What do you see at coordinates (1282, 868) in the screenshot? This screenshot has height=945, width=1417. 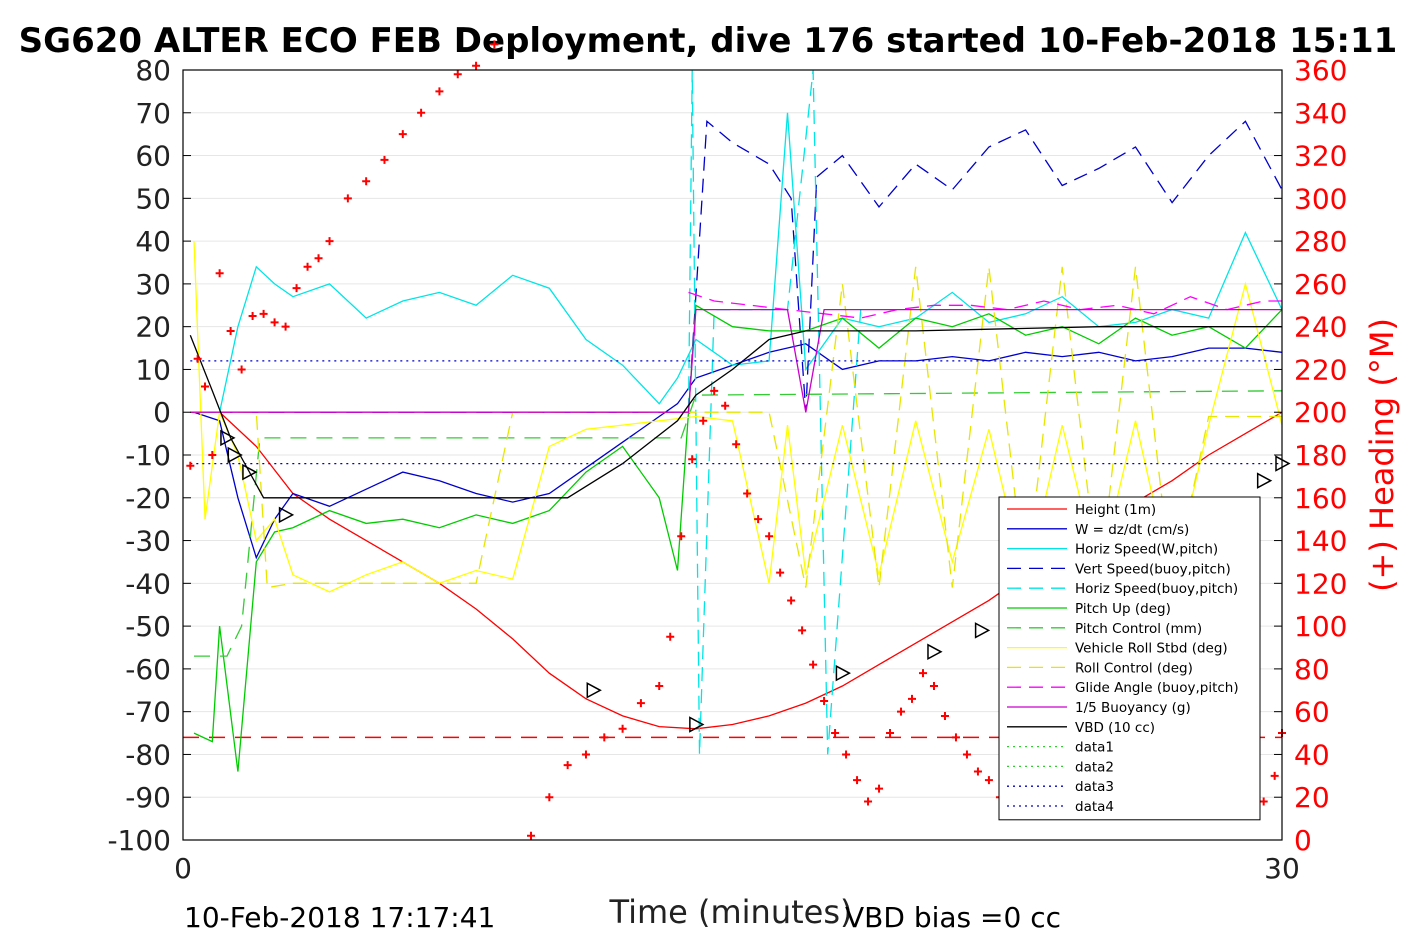 I see `x-tick-label: 30` at bounding box center [1282, 868].